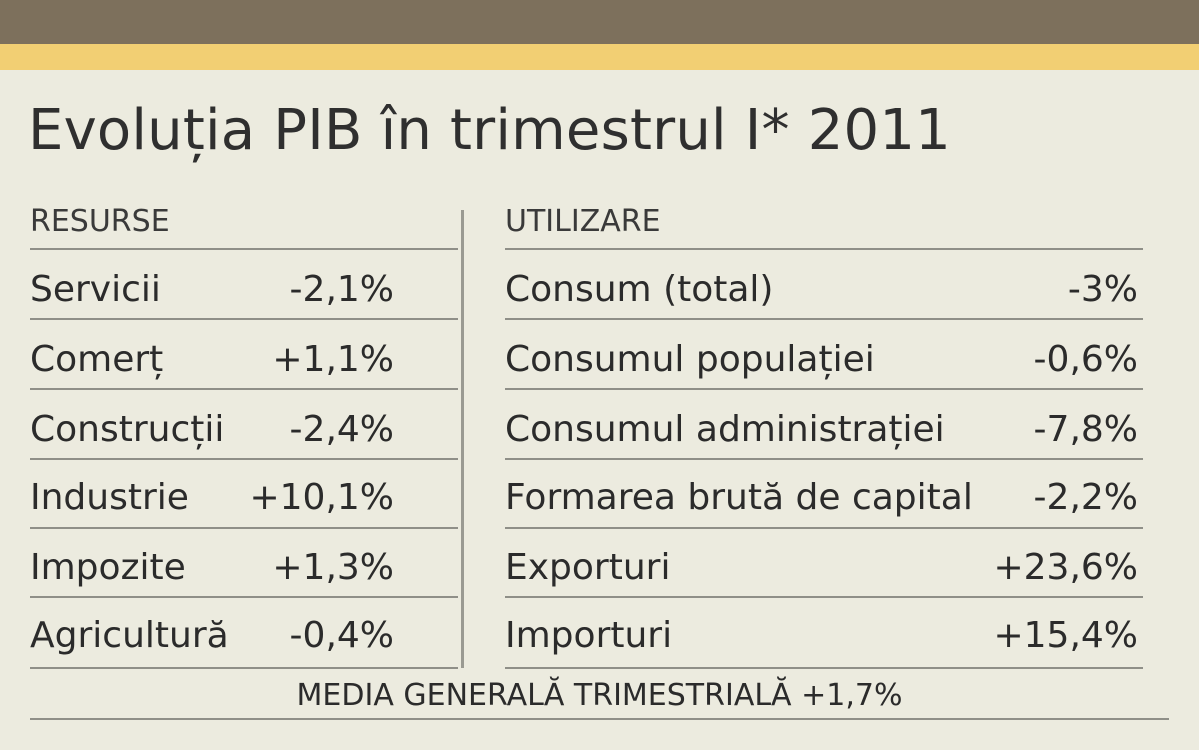 The width and height of the screenshot is (1199, 750). I want to click on resurse-label: Industrie, so click(109, 497).